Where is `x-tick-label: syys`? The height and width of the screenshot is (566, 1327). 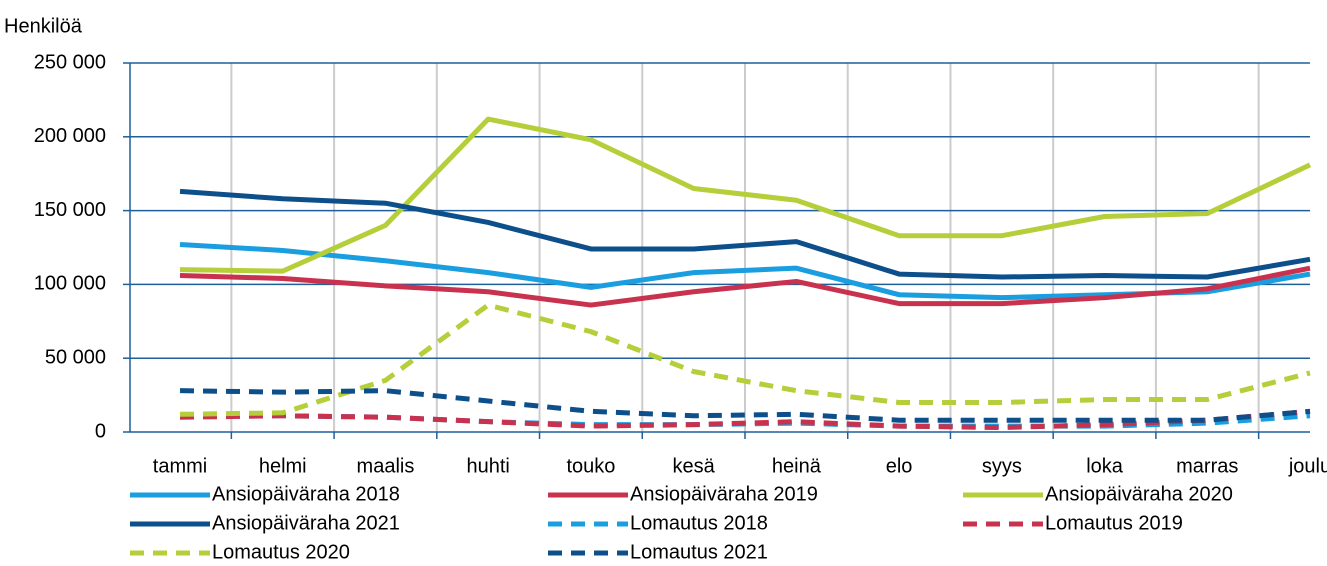 x-tick-label: syys is located at coordinates (1002, 466).